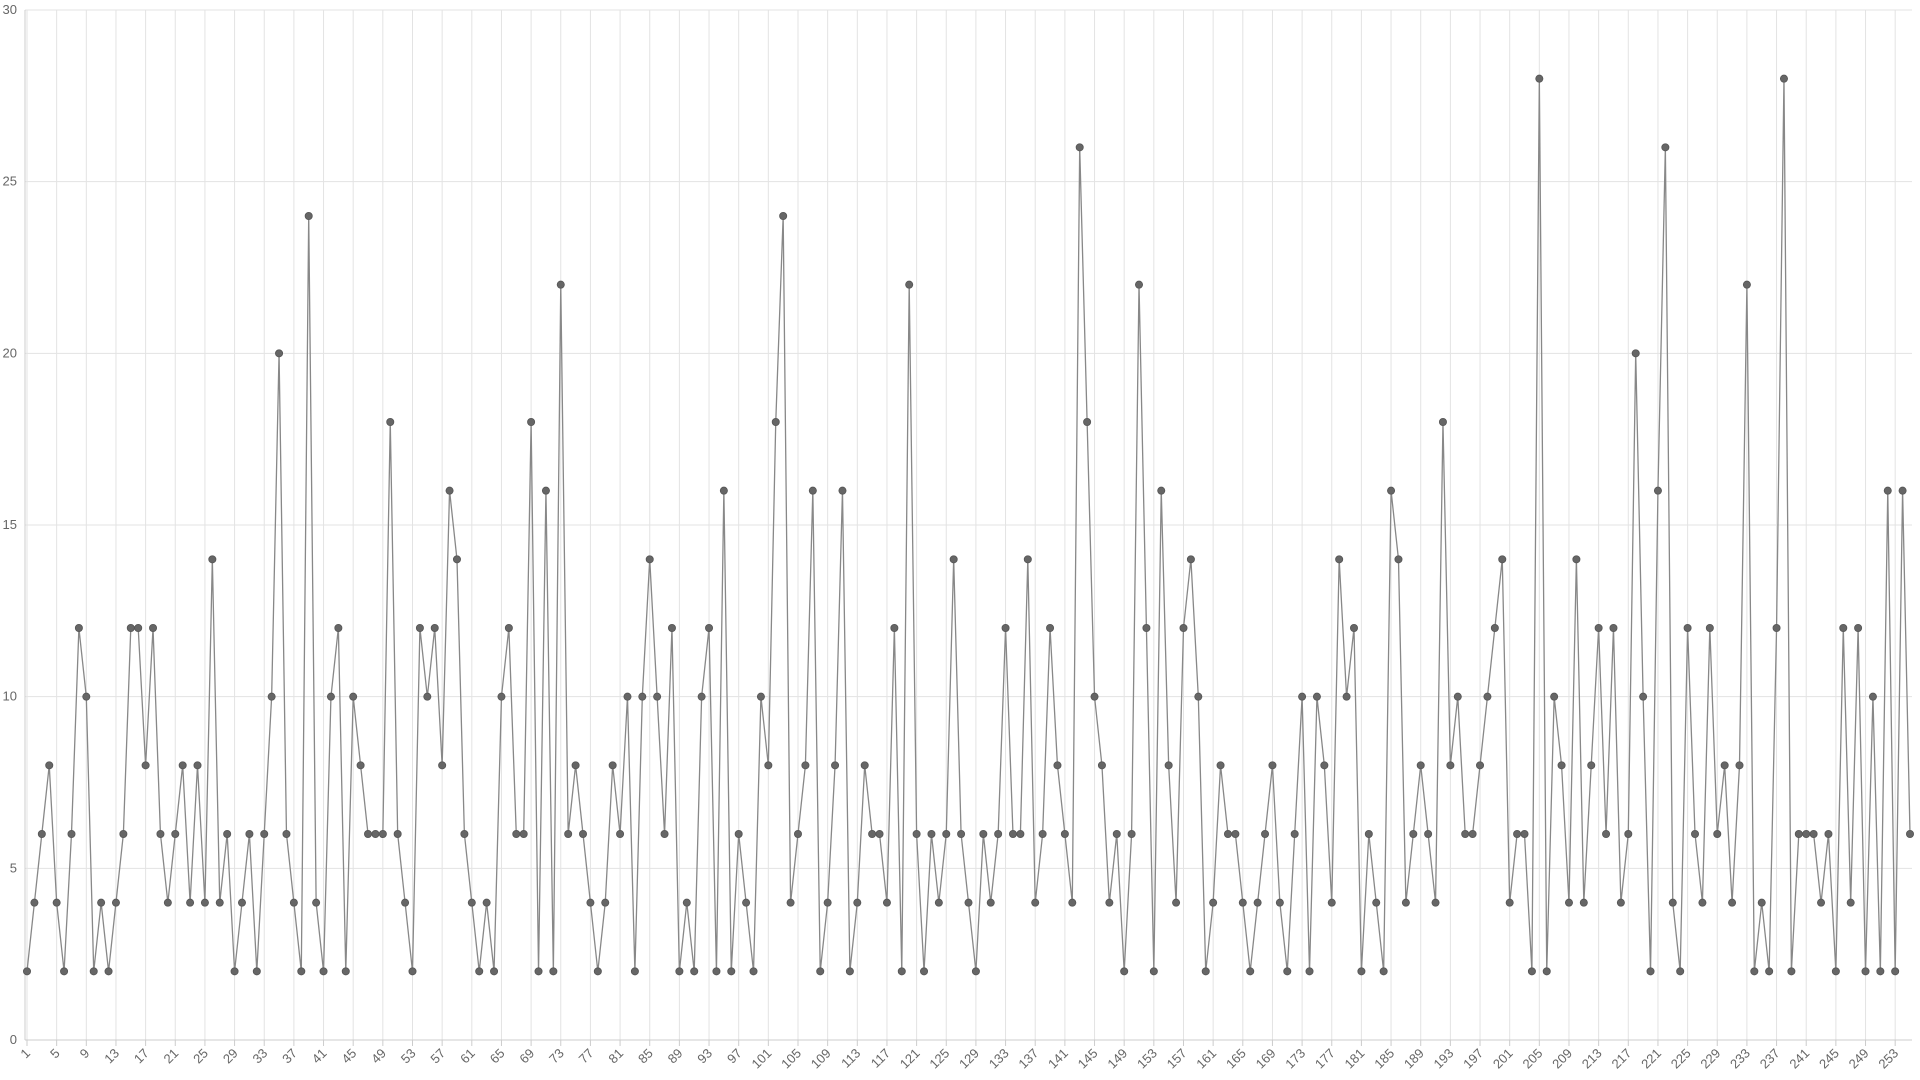 This screenshot has width=1920, height=1080. Describe the element at coordinates (10, 696) in the screenshot. I see `y-tick-label: 10` at that location.